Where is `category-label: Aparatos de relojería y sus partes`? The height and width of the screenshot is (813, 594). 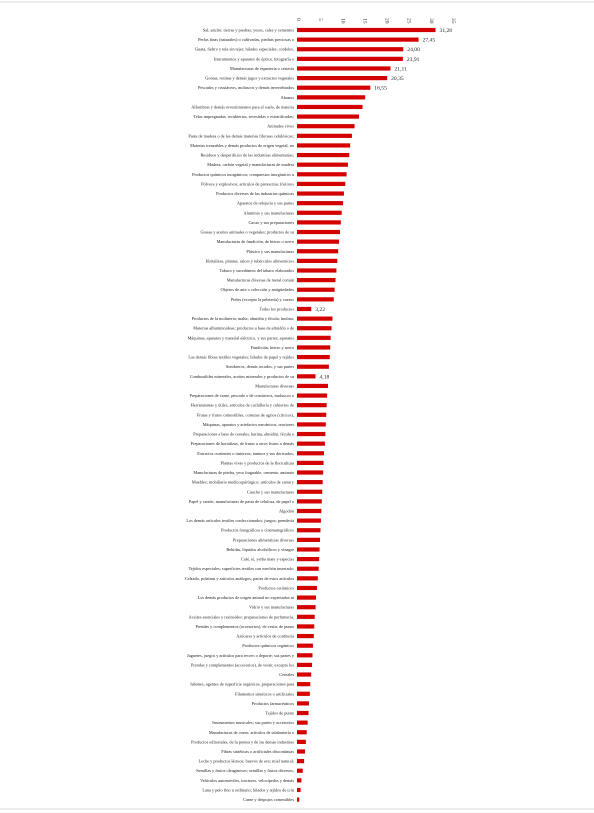 category-label: Aparatos de relojería y sus partes is located at coordinates (265, 203).